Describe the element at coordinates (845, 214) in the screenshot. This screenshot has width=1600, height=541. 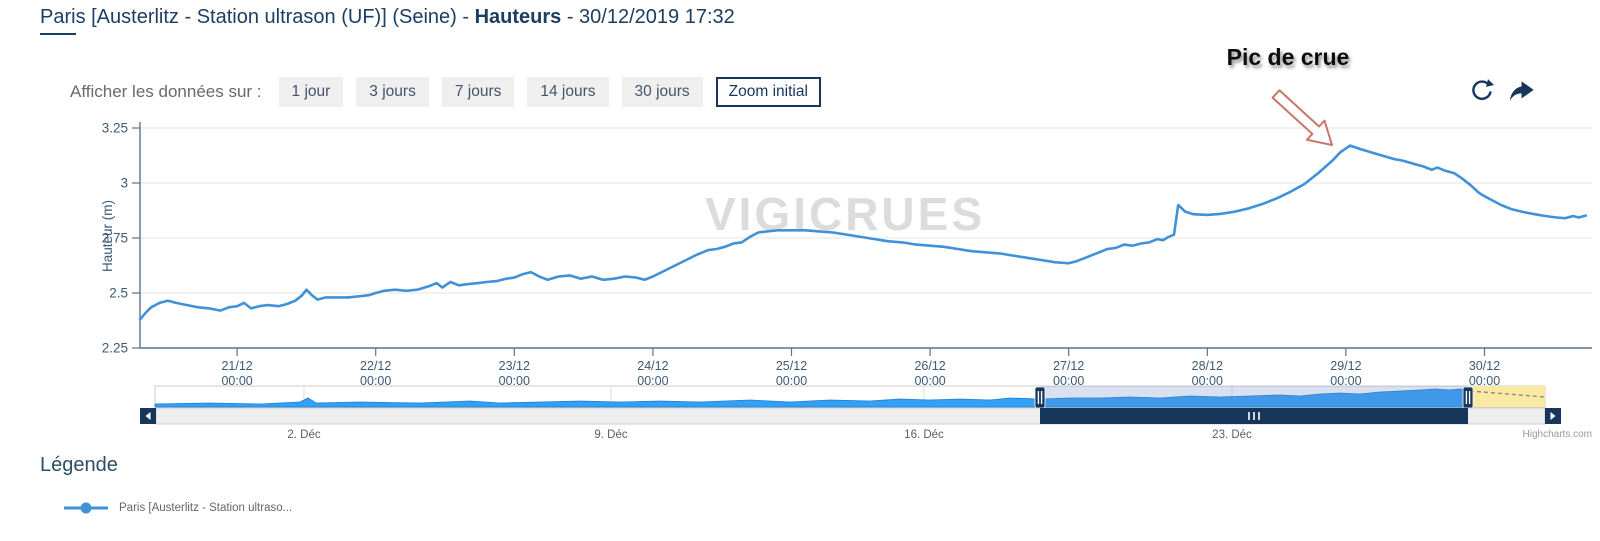
I see `vigicrues-watermark: VIGICRUES` at that location.